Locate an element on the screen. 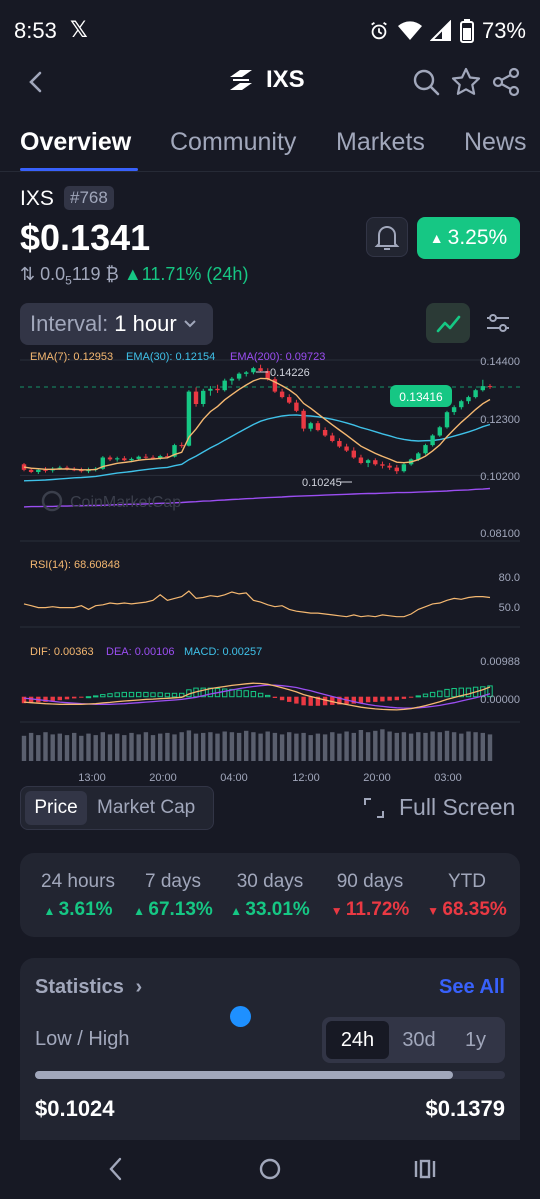 The image size is (540, 1199). expand-icon is located at coordinates (374, 807).